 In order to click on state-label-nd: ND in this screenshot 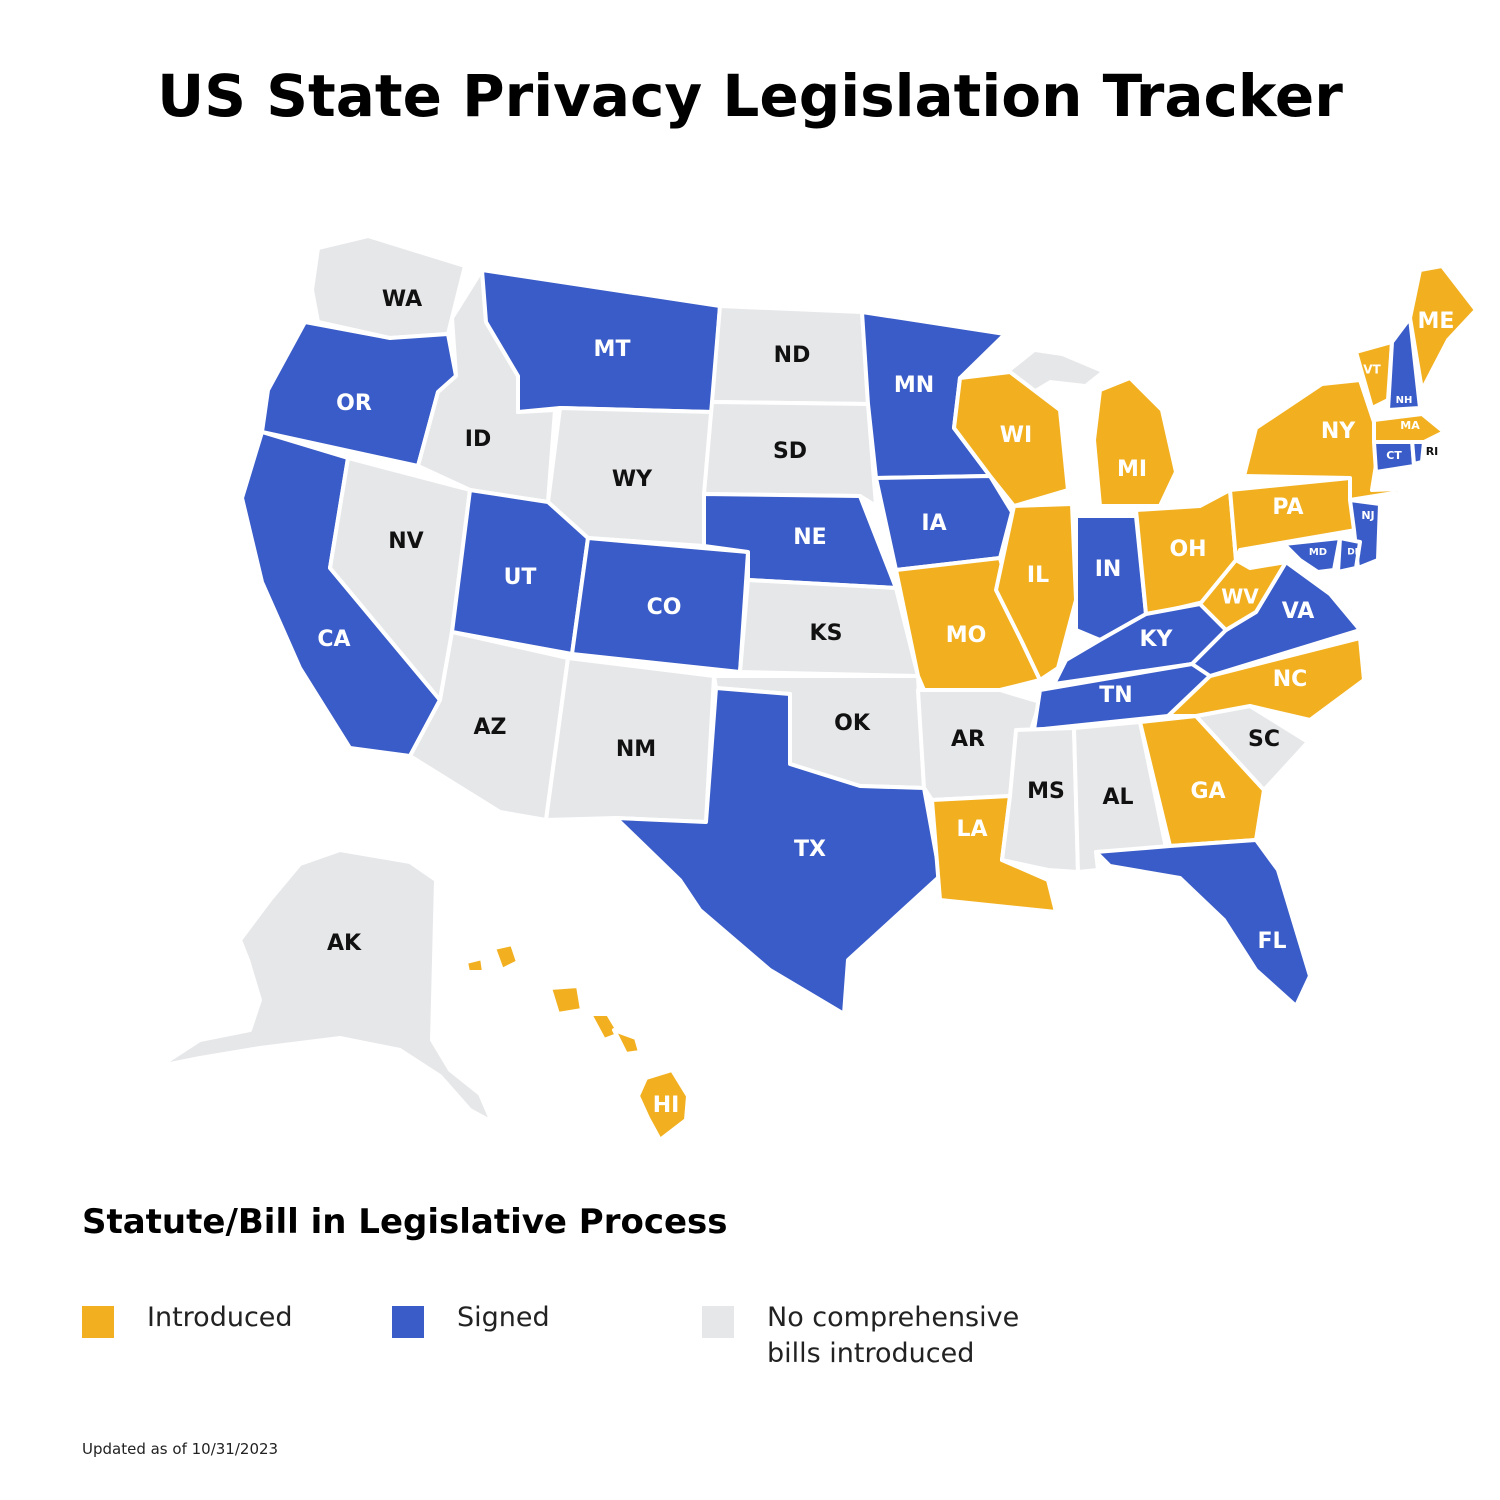, I will do `click(792, 355)`.